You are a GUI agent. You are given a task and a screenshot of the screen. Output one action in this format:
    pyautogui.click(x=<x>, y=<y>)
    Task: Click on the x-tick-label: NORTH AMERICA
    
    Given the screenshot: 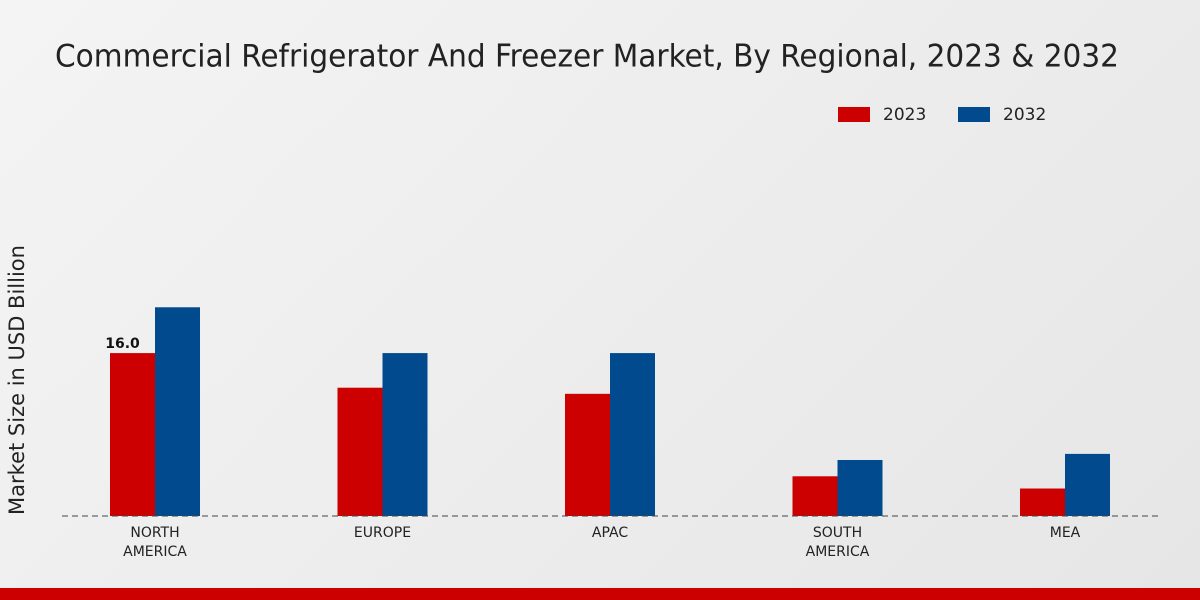 What is the action you would take?
    pyautogui.click(x=155, y=542)
    